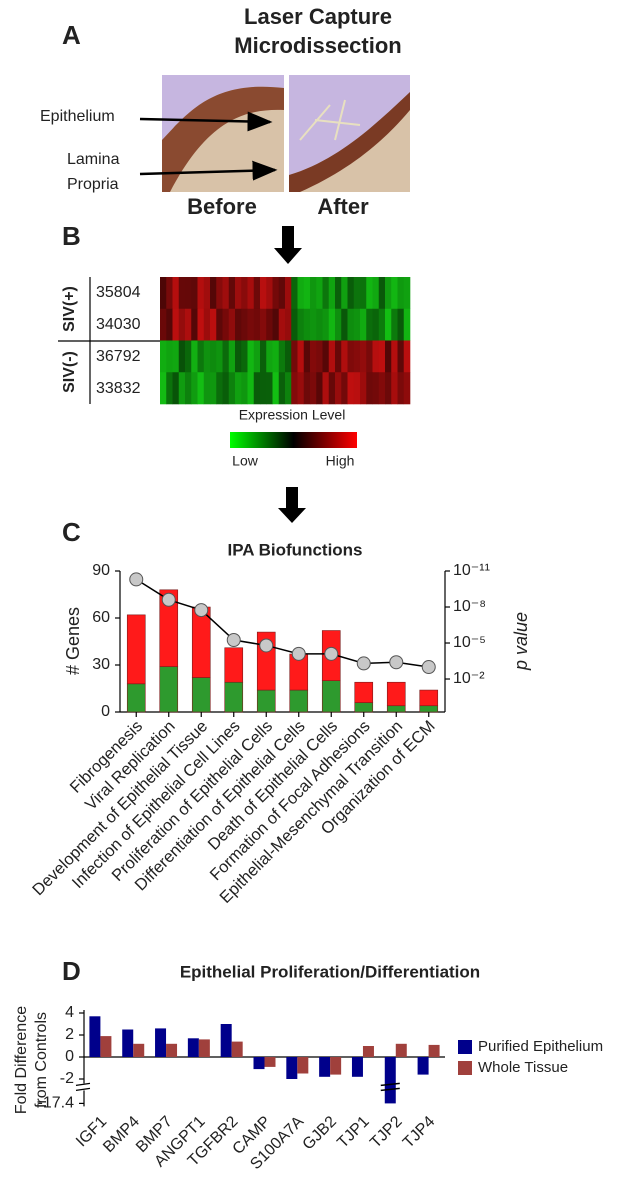 Image resolution: width=630 pixels, height=1204 pixels. What do you see at coordinates (69, 1056) in the screenshot?
I see `y-tick-label: 0` at bounding box center [69, 1056].